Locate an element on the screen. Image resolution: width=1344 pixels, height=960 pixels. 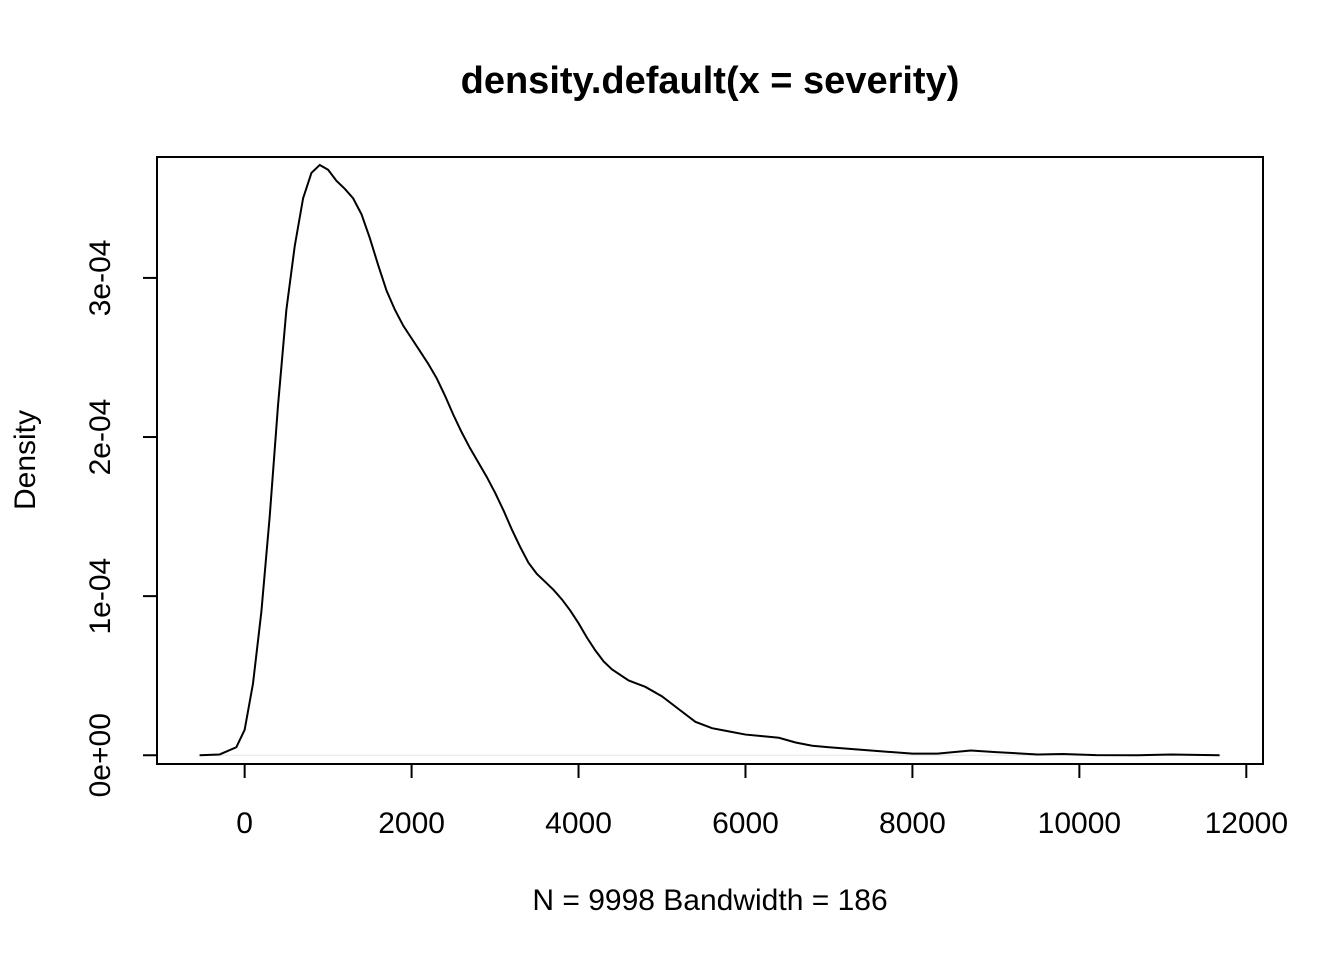
x-axis: 0 2000 4000 6000 8000 10000 12000 is located at coordinates (762, 801).